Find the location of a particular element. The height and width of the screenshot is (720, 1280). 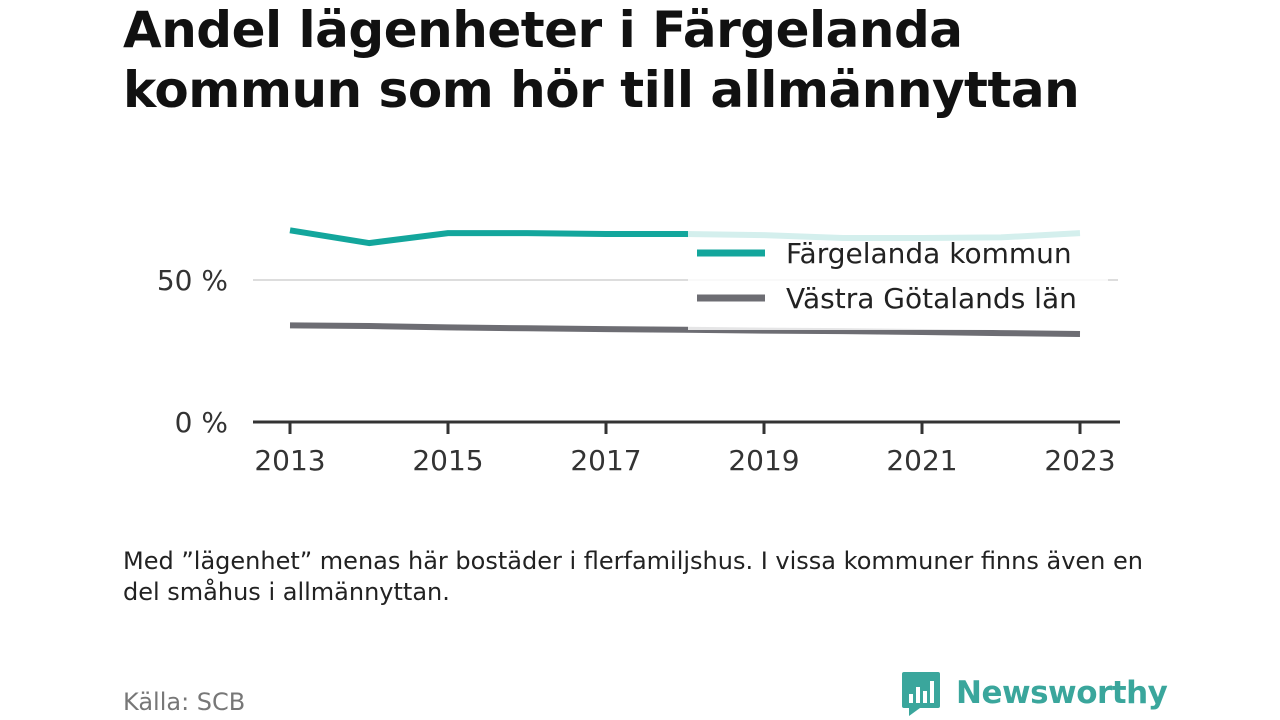

newsworthy-logo-icon is located at coordinates (921, 694).